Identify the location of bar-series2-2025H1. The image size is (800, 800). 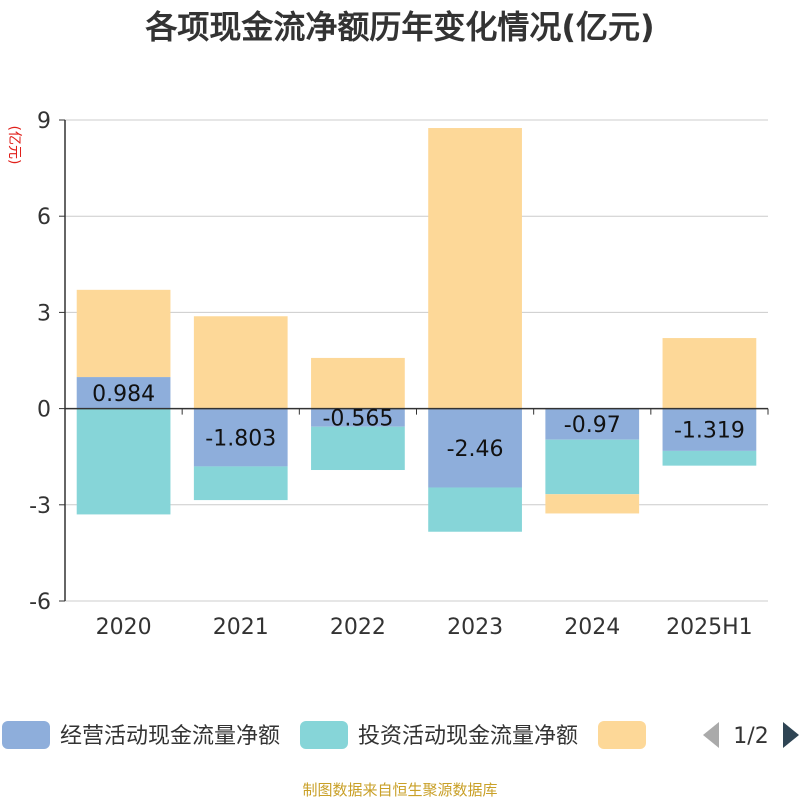
(709, 458).